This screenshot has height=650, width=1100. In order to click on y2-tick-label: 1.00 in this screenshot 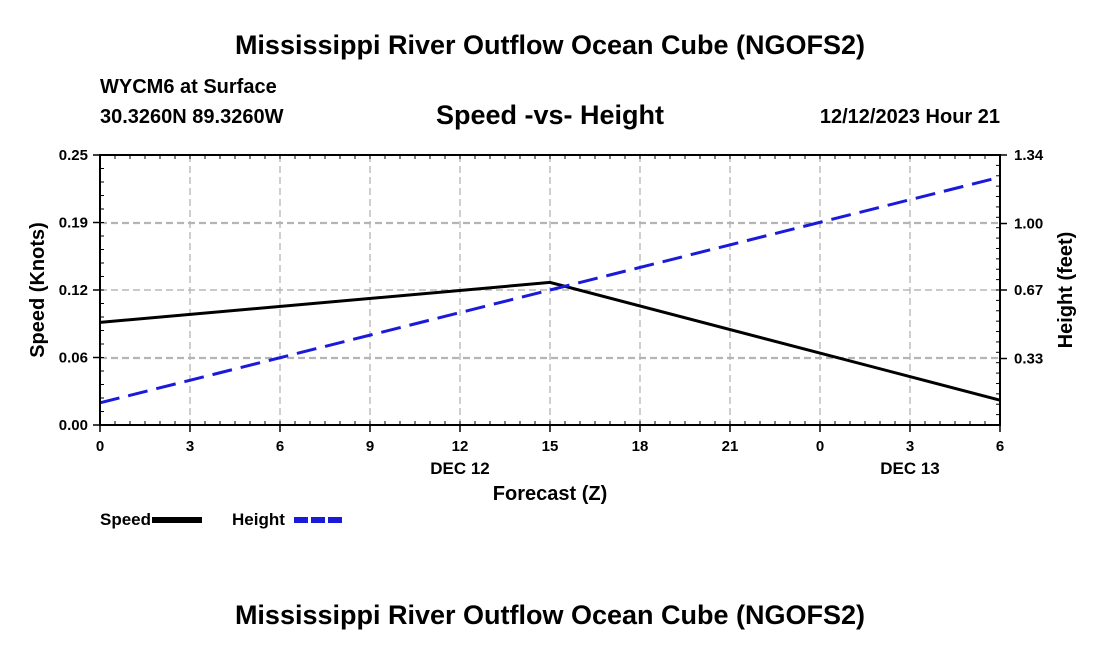, I will do `click(1028, 224)`.